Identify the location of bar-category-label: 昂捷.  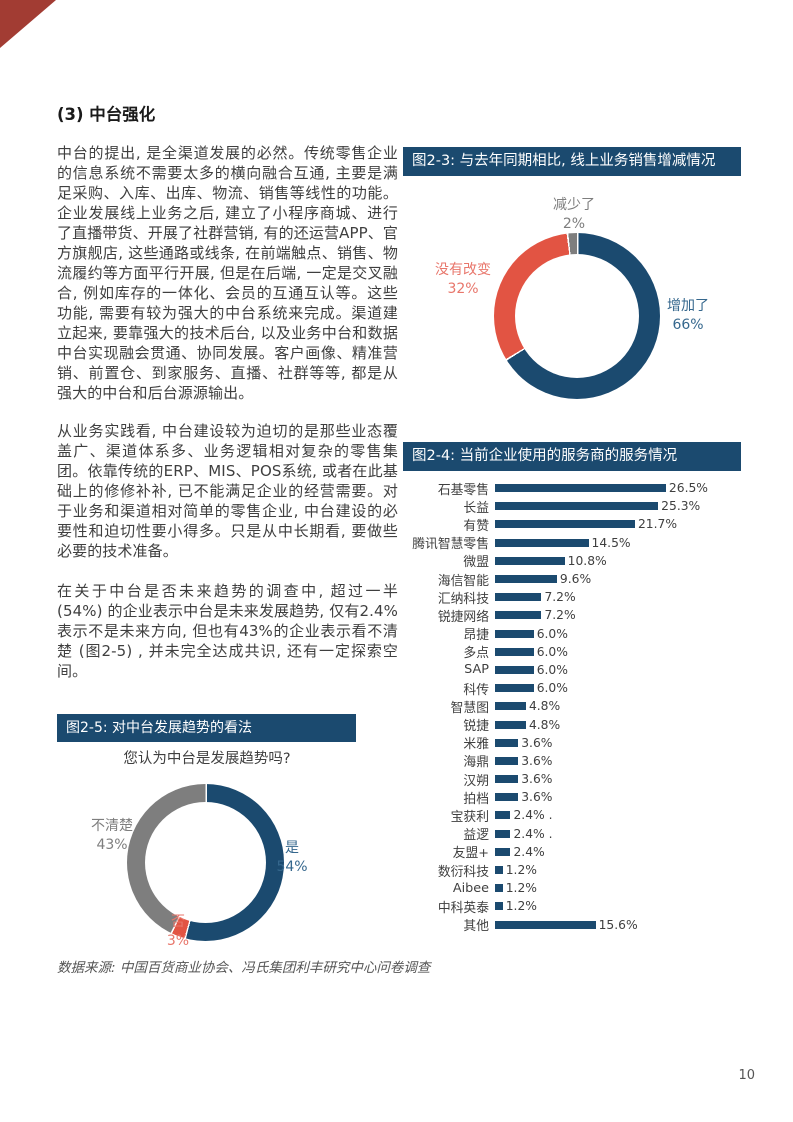
(476, 636).